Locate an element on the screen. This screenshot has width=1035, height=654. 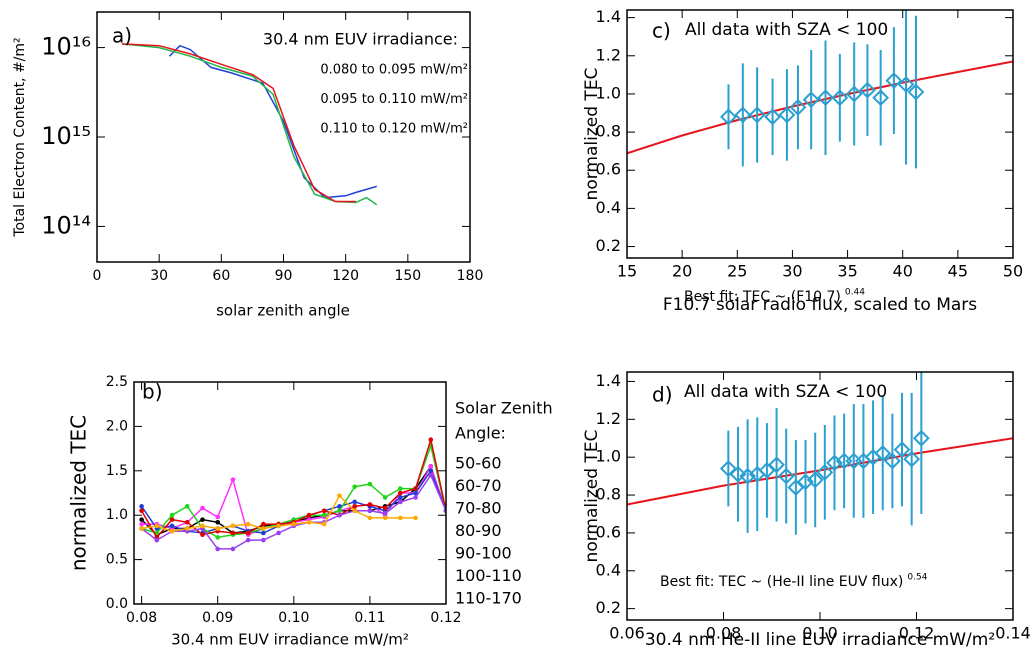
panel is located at coordinates (820, 496).